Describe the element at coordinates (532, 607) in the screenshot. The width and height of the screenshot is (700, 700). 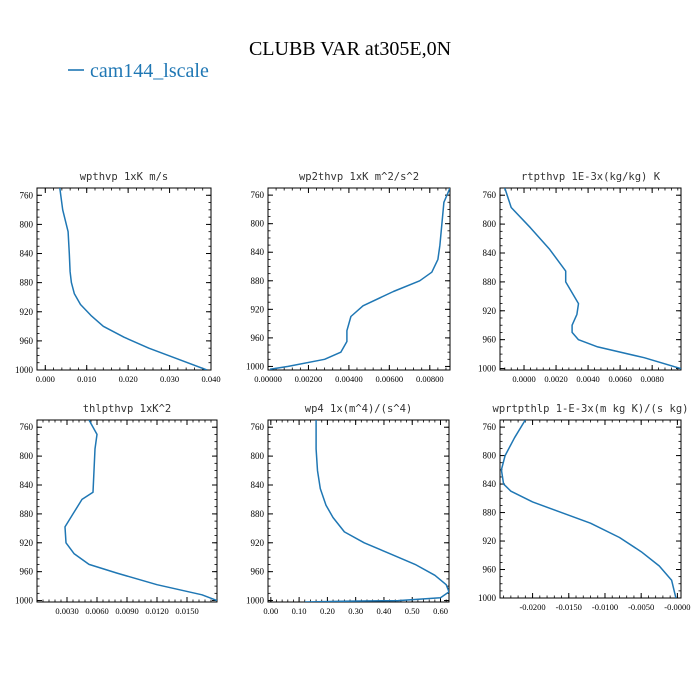
I see `x-tick-label: -0.0200` at that location.